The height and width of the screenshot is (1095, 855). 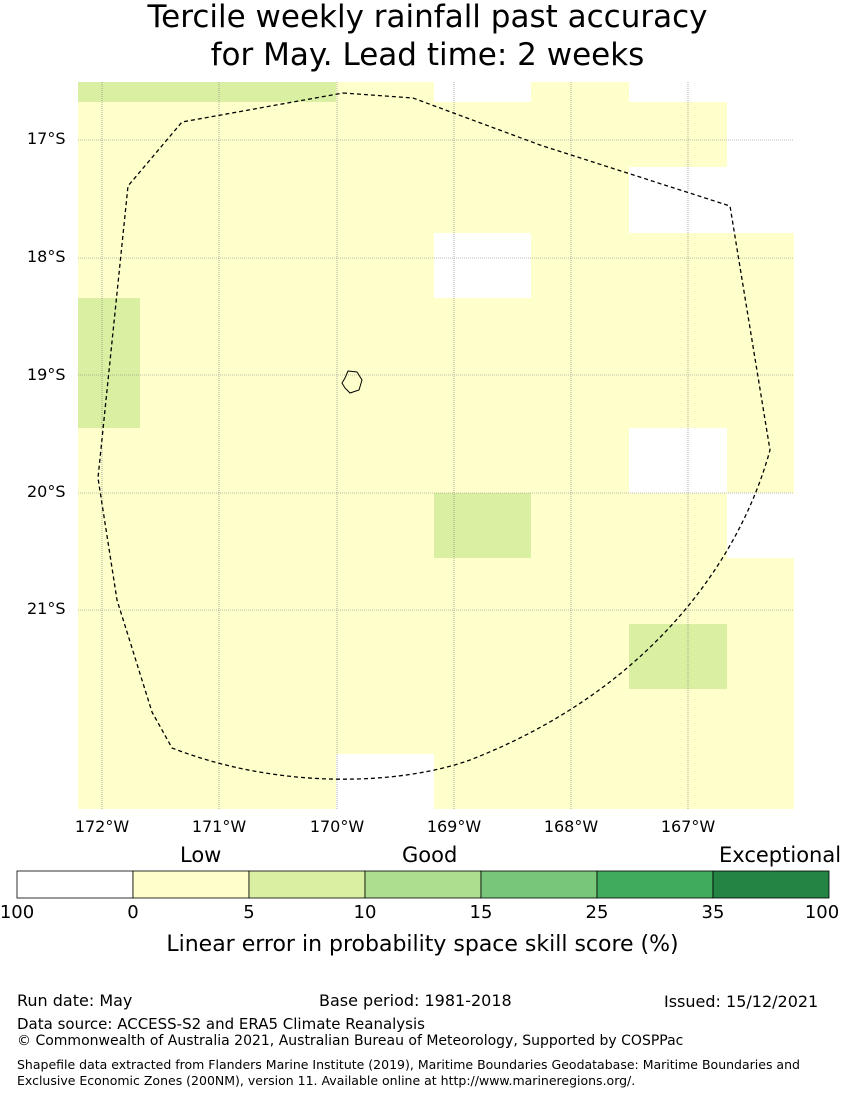 What do you see at coordinates (741, 1001) in the screenshot?
I see `issued-date: Issued: 15/12/2021` at bounding box center [741, 1001].